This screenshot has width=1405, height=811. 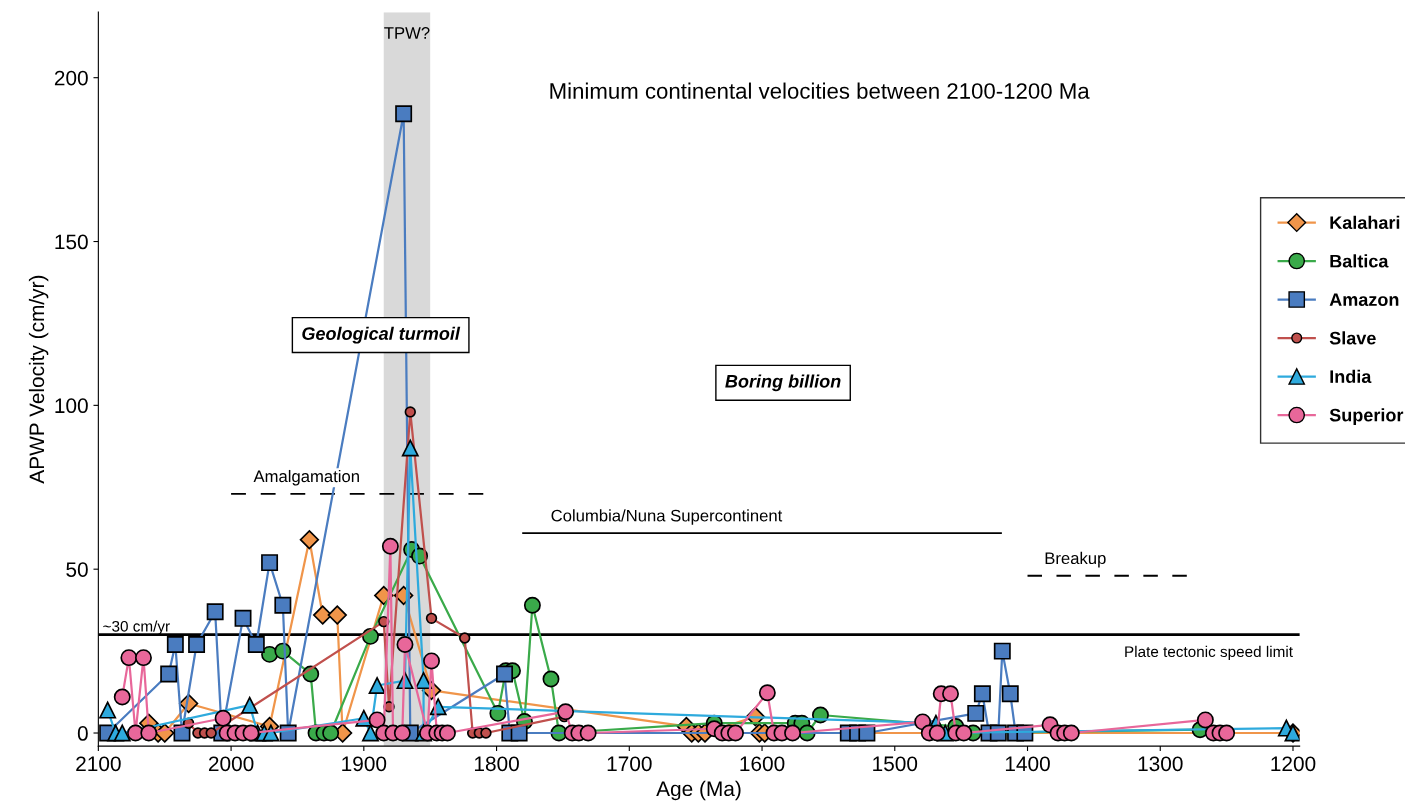 I want to click on y-tick-label: 50, so click(x=77, y=569).